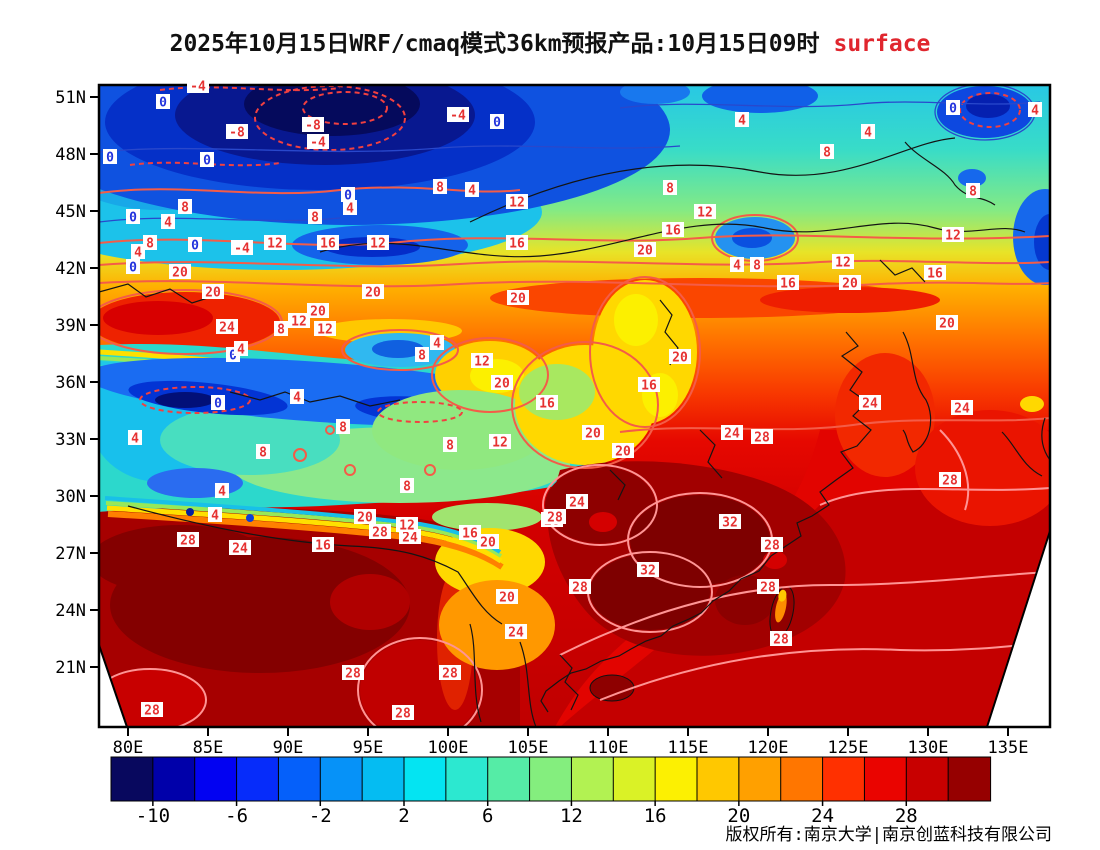 The width and height of the screenshot is (1100, 850). What do you see at coordinates (822, 816) in the screenshot?
I see `colorbar-tick-label: 24` at bounding box center [822, 816].